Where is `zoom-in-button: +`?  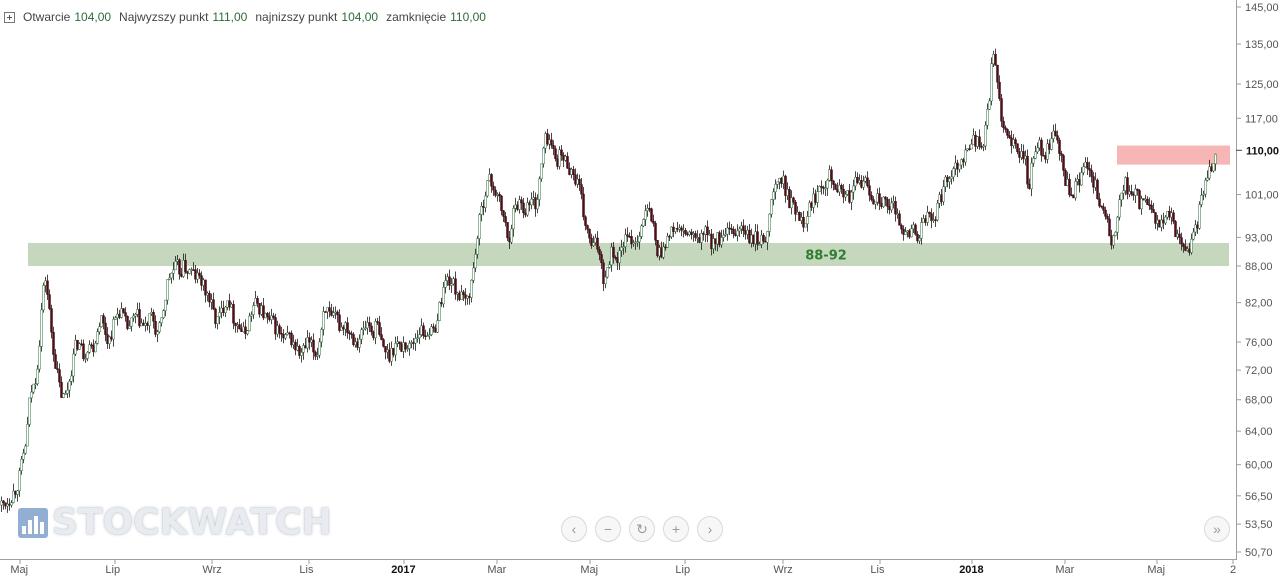
zoom-in-button: + is located at coordinates (676, 529).